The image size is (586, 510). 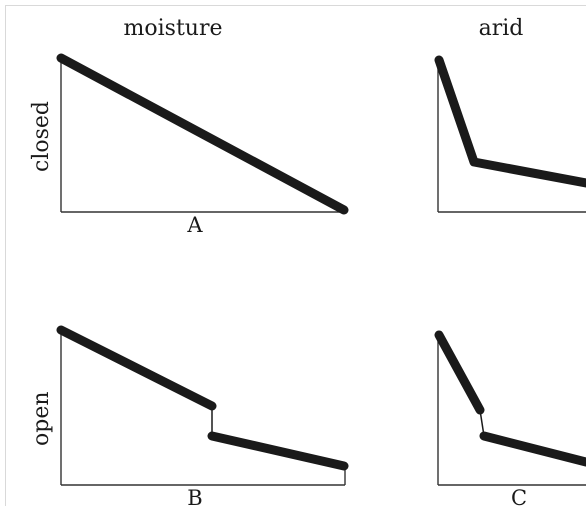 What do you see at coordinates (511, 410) in the screenshot?
I see `panel-c-axes` at bounding box center [511, 410].